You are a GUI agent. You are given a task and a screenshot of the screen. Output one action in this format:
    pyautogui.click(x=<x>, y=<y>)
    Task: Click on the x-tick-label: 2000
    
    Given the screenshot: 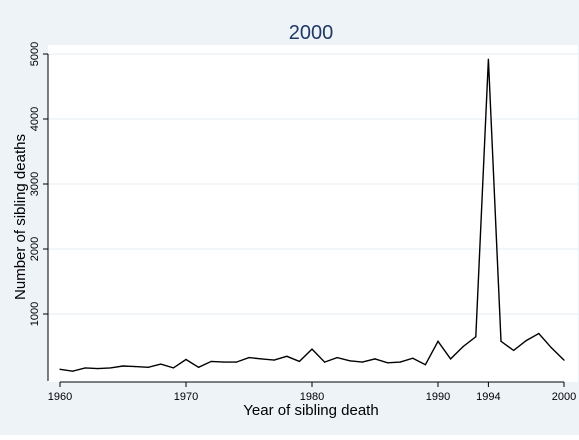 What is the action you would take?
    pyautogui.click(x=564, y=397)
    